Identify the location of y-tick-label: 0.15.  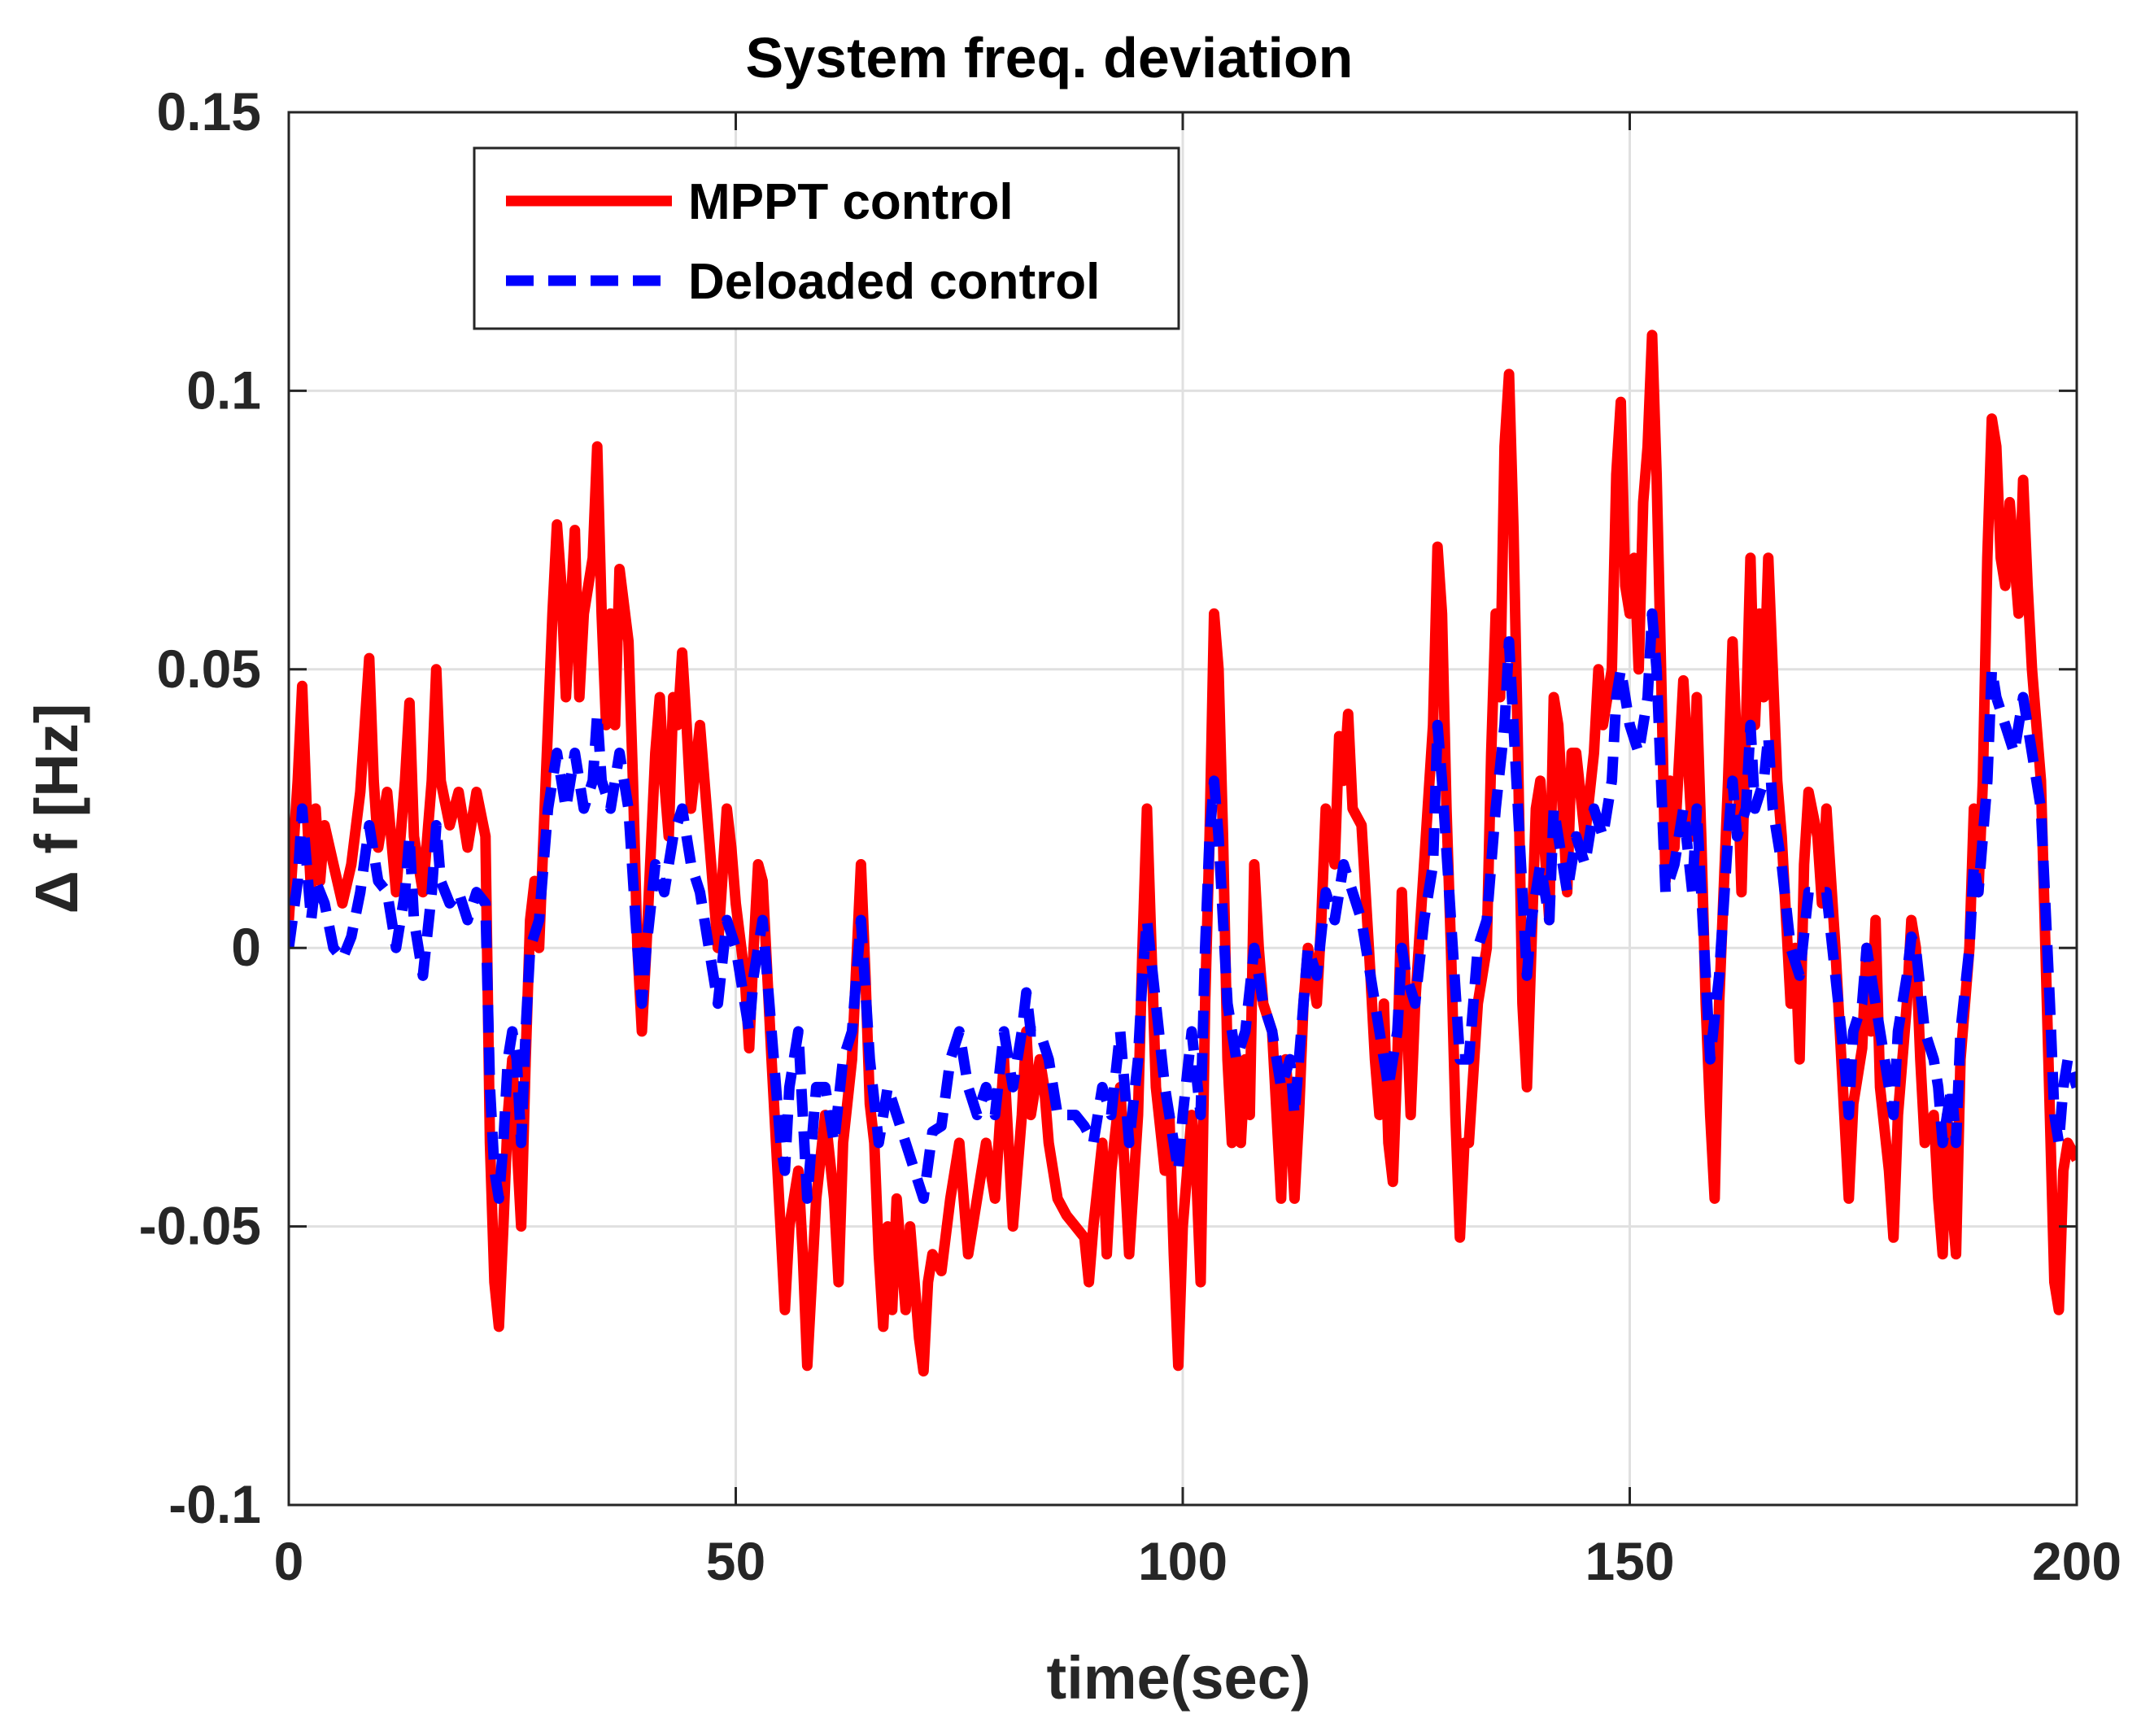
(209, 111).